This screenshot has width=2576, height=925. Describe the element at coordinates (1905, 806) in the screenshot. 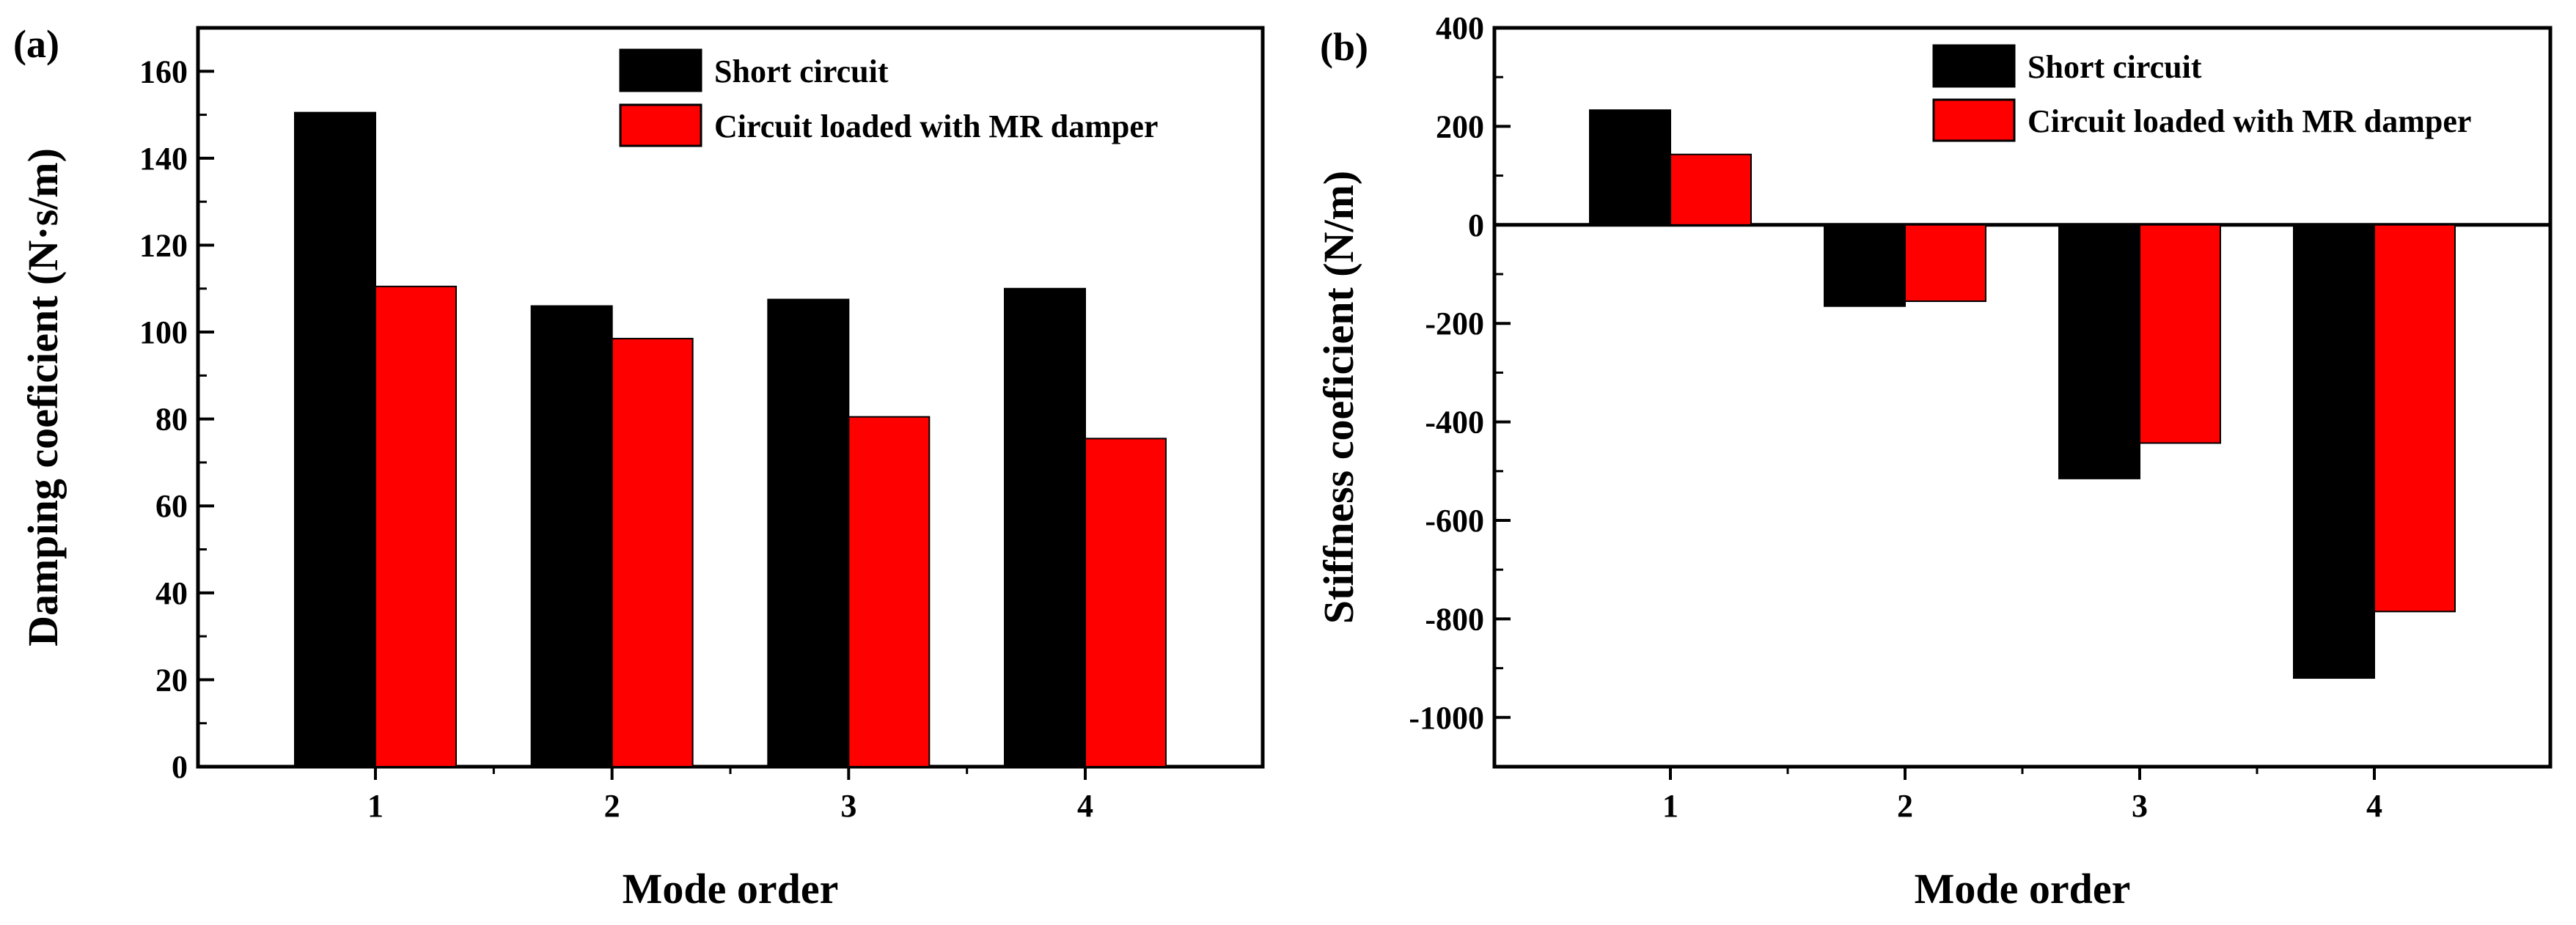

I see `panel-b-x-tick-label: 2` at that location.